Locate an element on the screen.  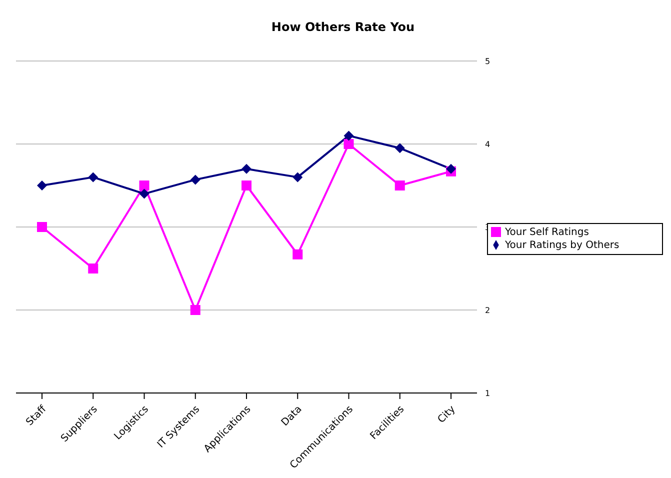
y-tick-label: 2 is located at coordinates (487, 310).